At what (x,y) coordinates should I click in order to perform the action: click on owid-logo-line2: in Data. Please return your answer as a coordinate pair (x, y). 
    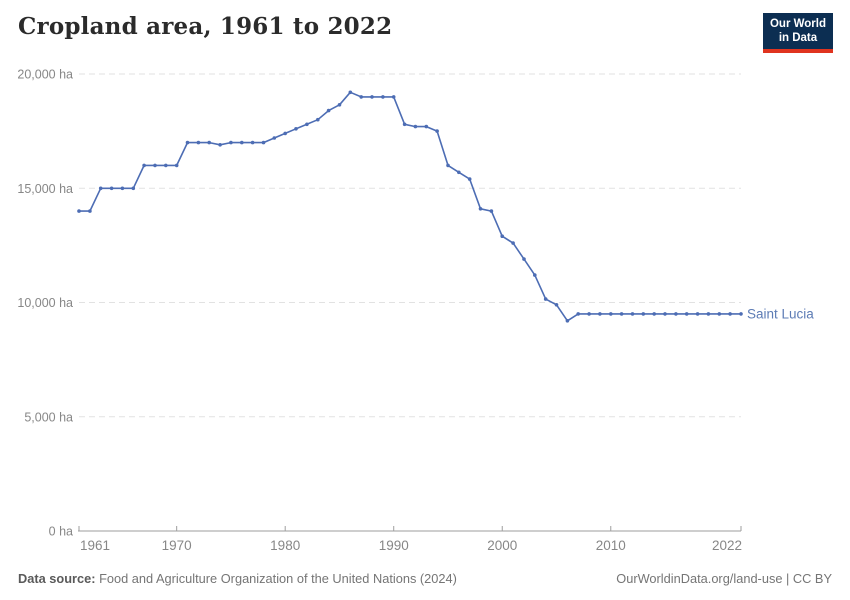
    Looking at the image, I should click on (798, 38).